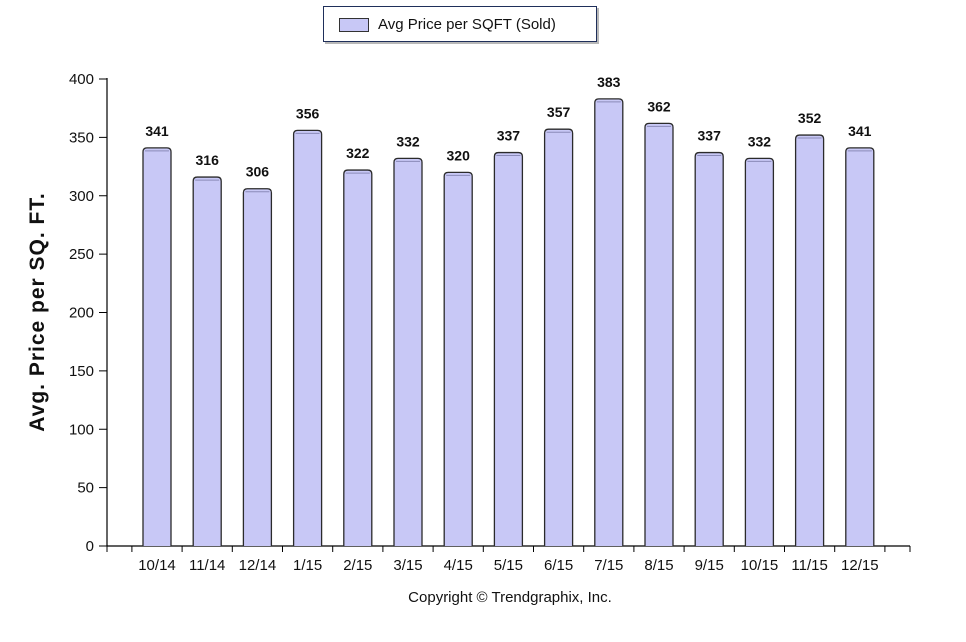 The image size is (966, 642). Describe the element at coordinates (458, 565) in the screenshot. I see `x-tick-label: 4/15` at that location.